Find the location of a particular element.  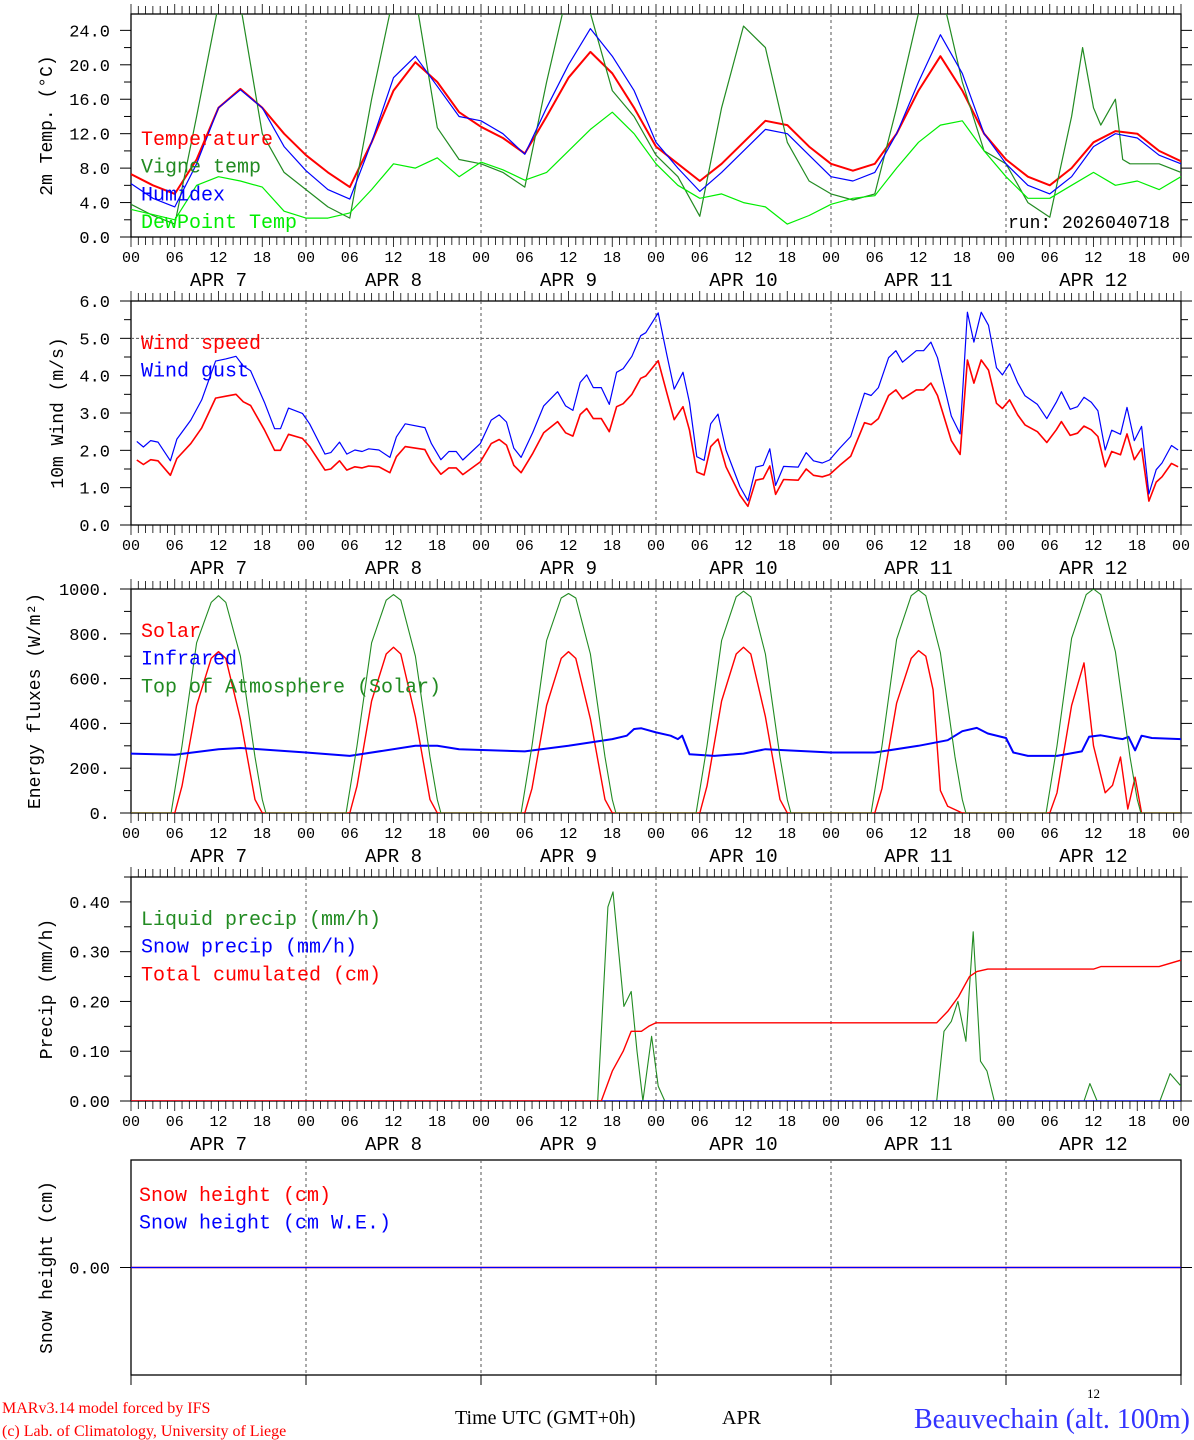

series-line-top-of-atmosphere-solar is located at coordinates (656, 701).